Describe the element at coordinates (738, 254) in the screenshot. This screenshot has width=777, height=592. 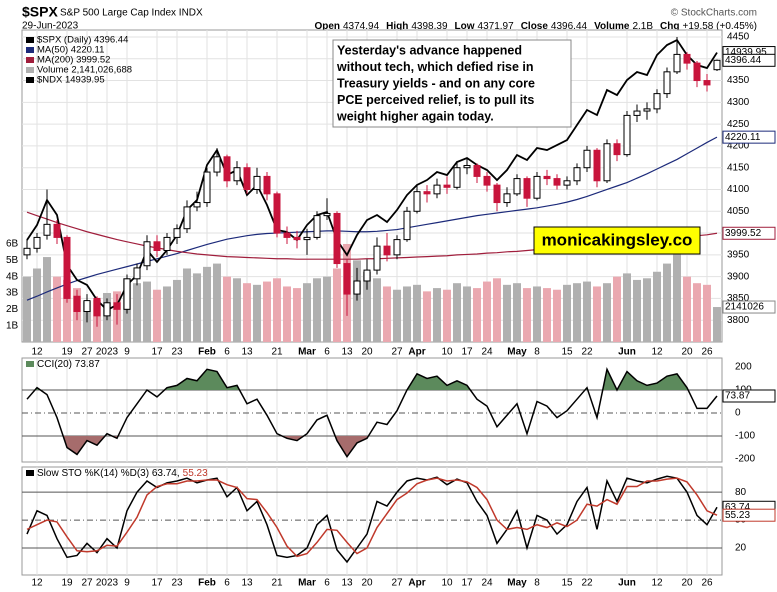
I see `y-tick-label: 3950` at that location.